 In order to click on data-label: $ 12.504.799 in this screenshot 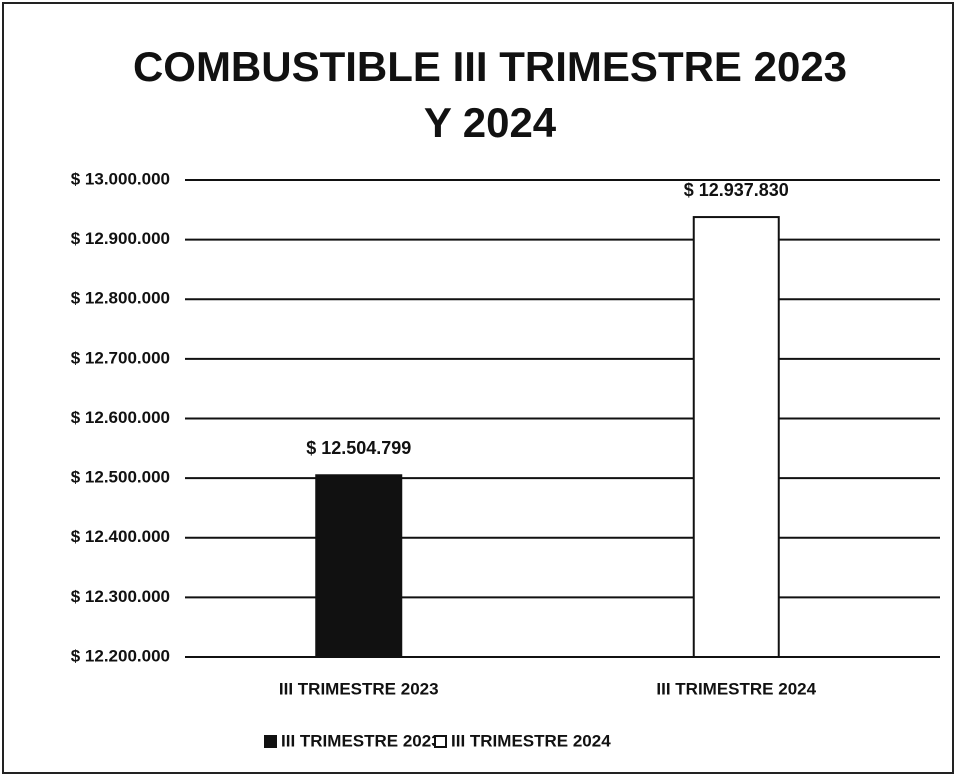, I will do `click(358, 448)`.